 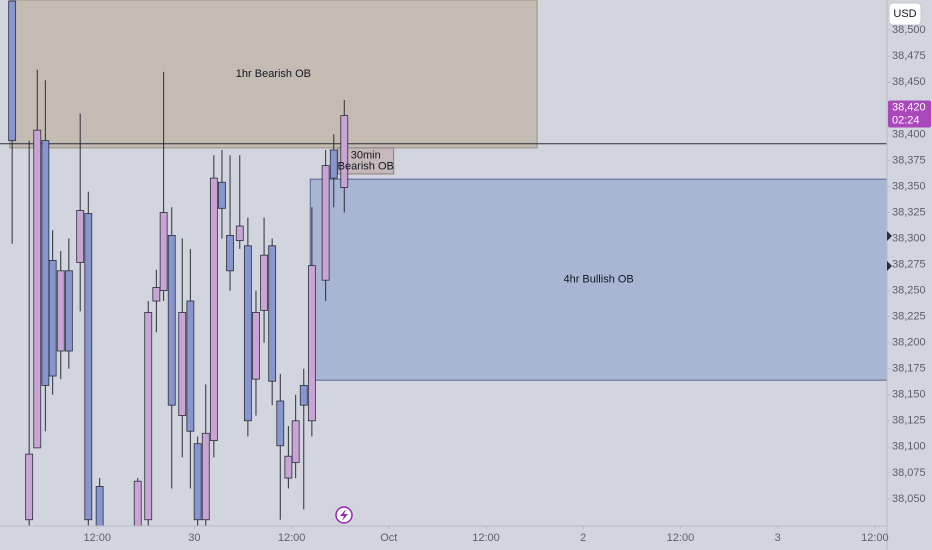 I want to click on zone-label: Bearish OB, so click(x=366, y=166).